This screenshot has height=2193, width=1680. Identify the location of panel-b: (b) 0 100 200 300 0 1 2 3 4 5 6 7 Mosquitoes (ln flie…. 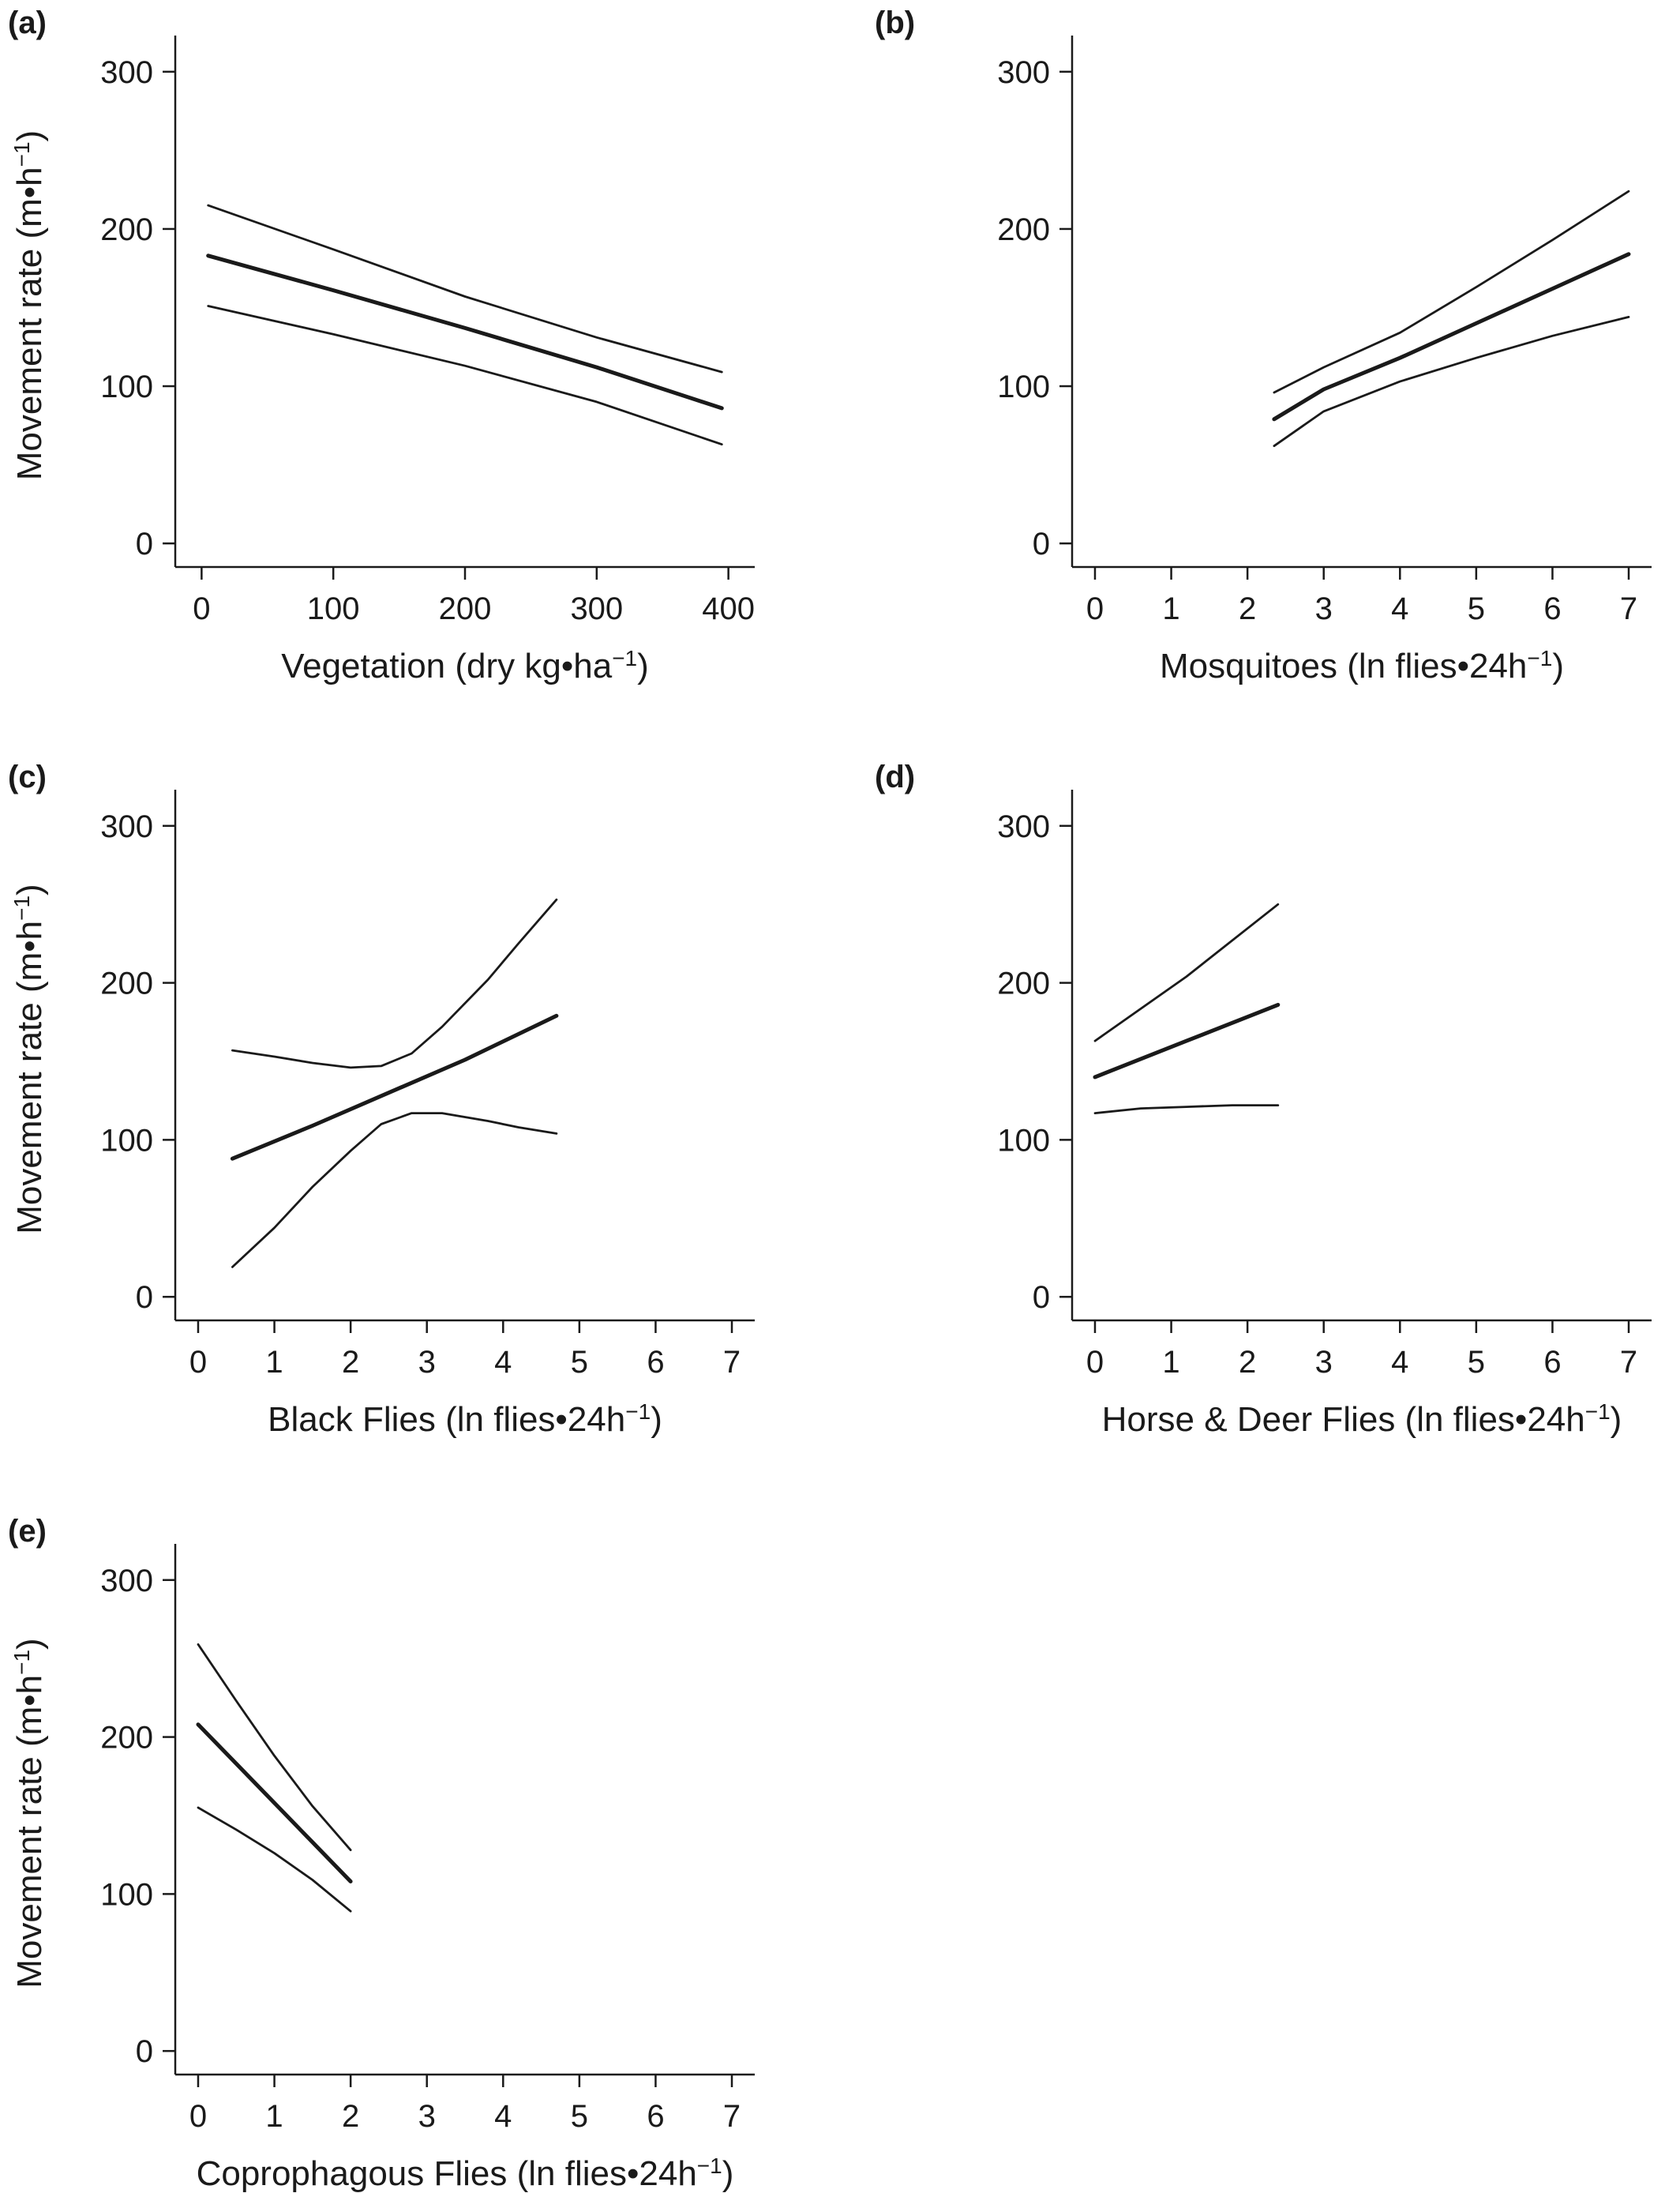
(1263, 346).